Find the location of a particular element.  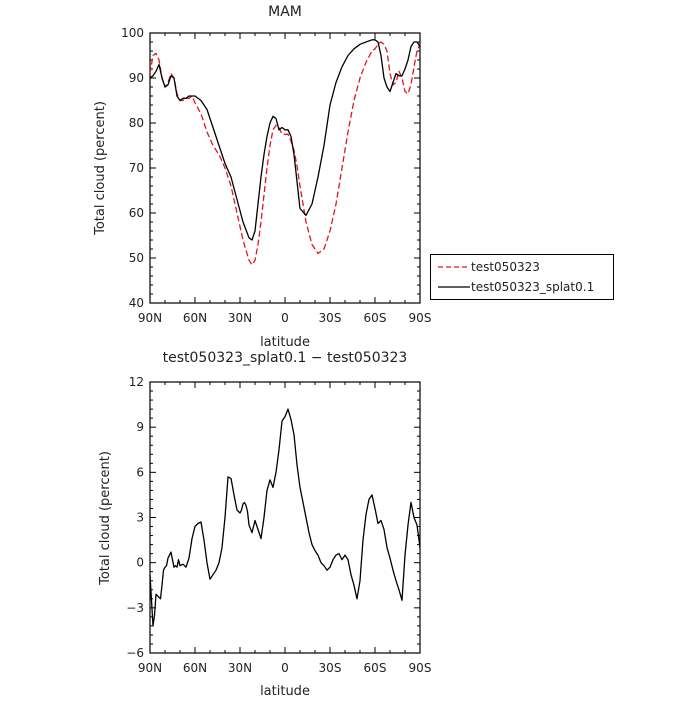

top-chart-x-tick-label: 90N is located at coordinates (150, 318).